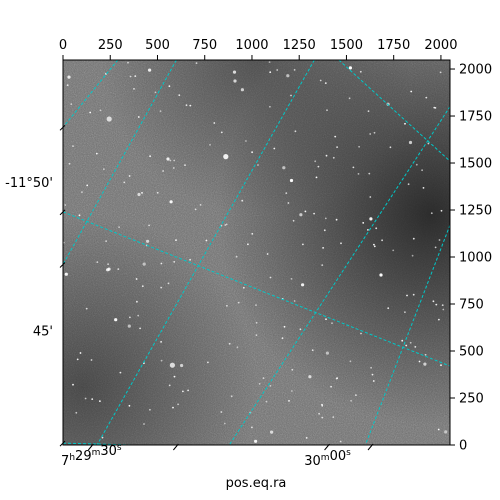  I want to click on ra-tick-mark, so click(90, 447).